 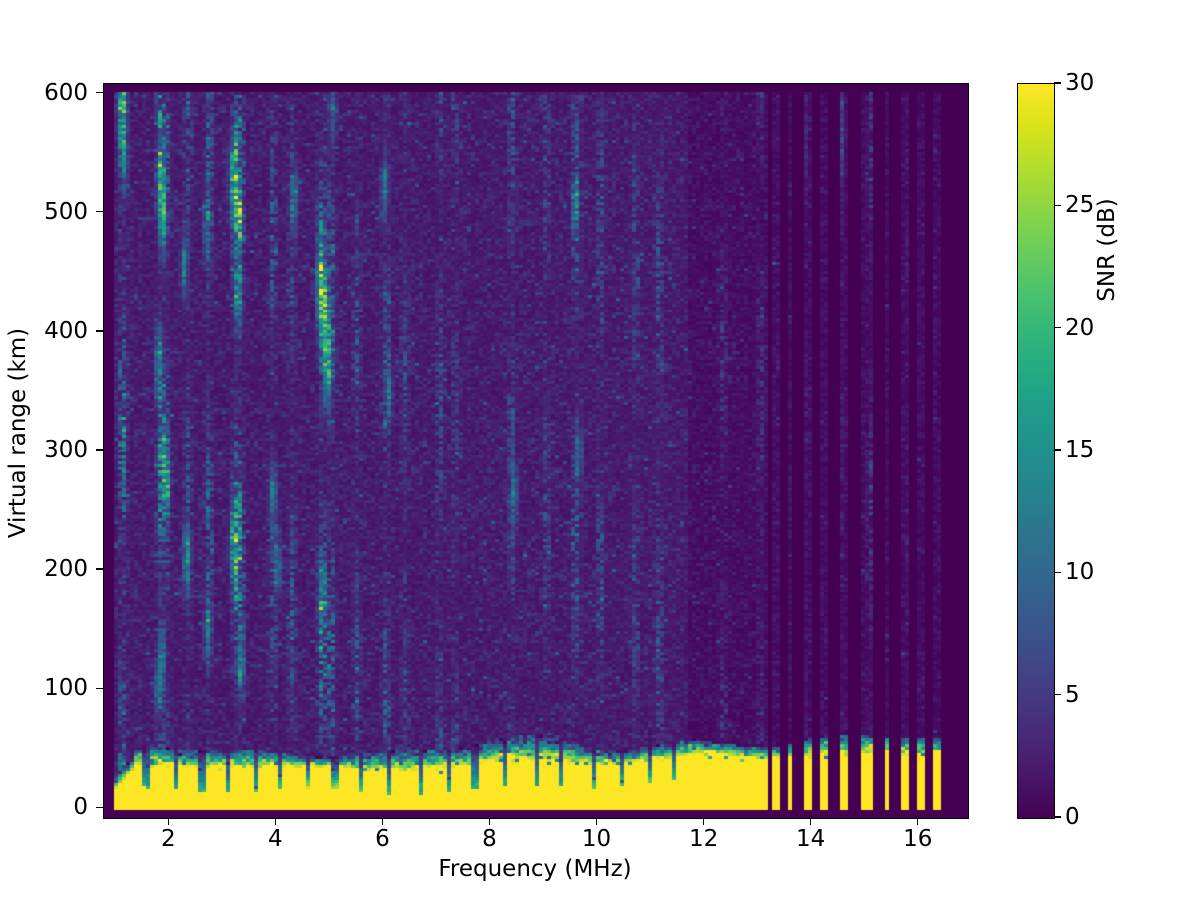 I want to click on colorbar-label: SNR (dB), so click(x=1107, y=250).